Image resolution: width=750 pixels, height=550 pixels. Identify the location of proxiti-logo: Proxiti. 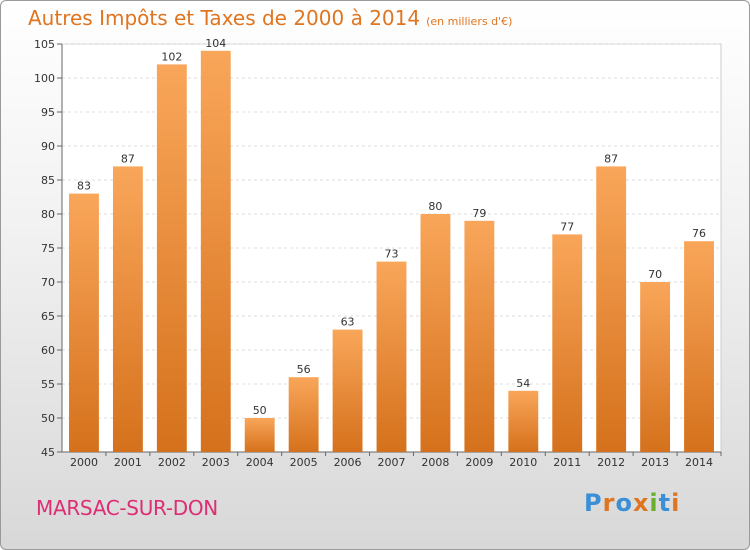
(632, 503).